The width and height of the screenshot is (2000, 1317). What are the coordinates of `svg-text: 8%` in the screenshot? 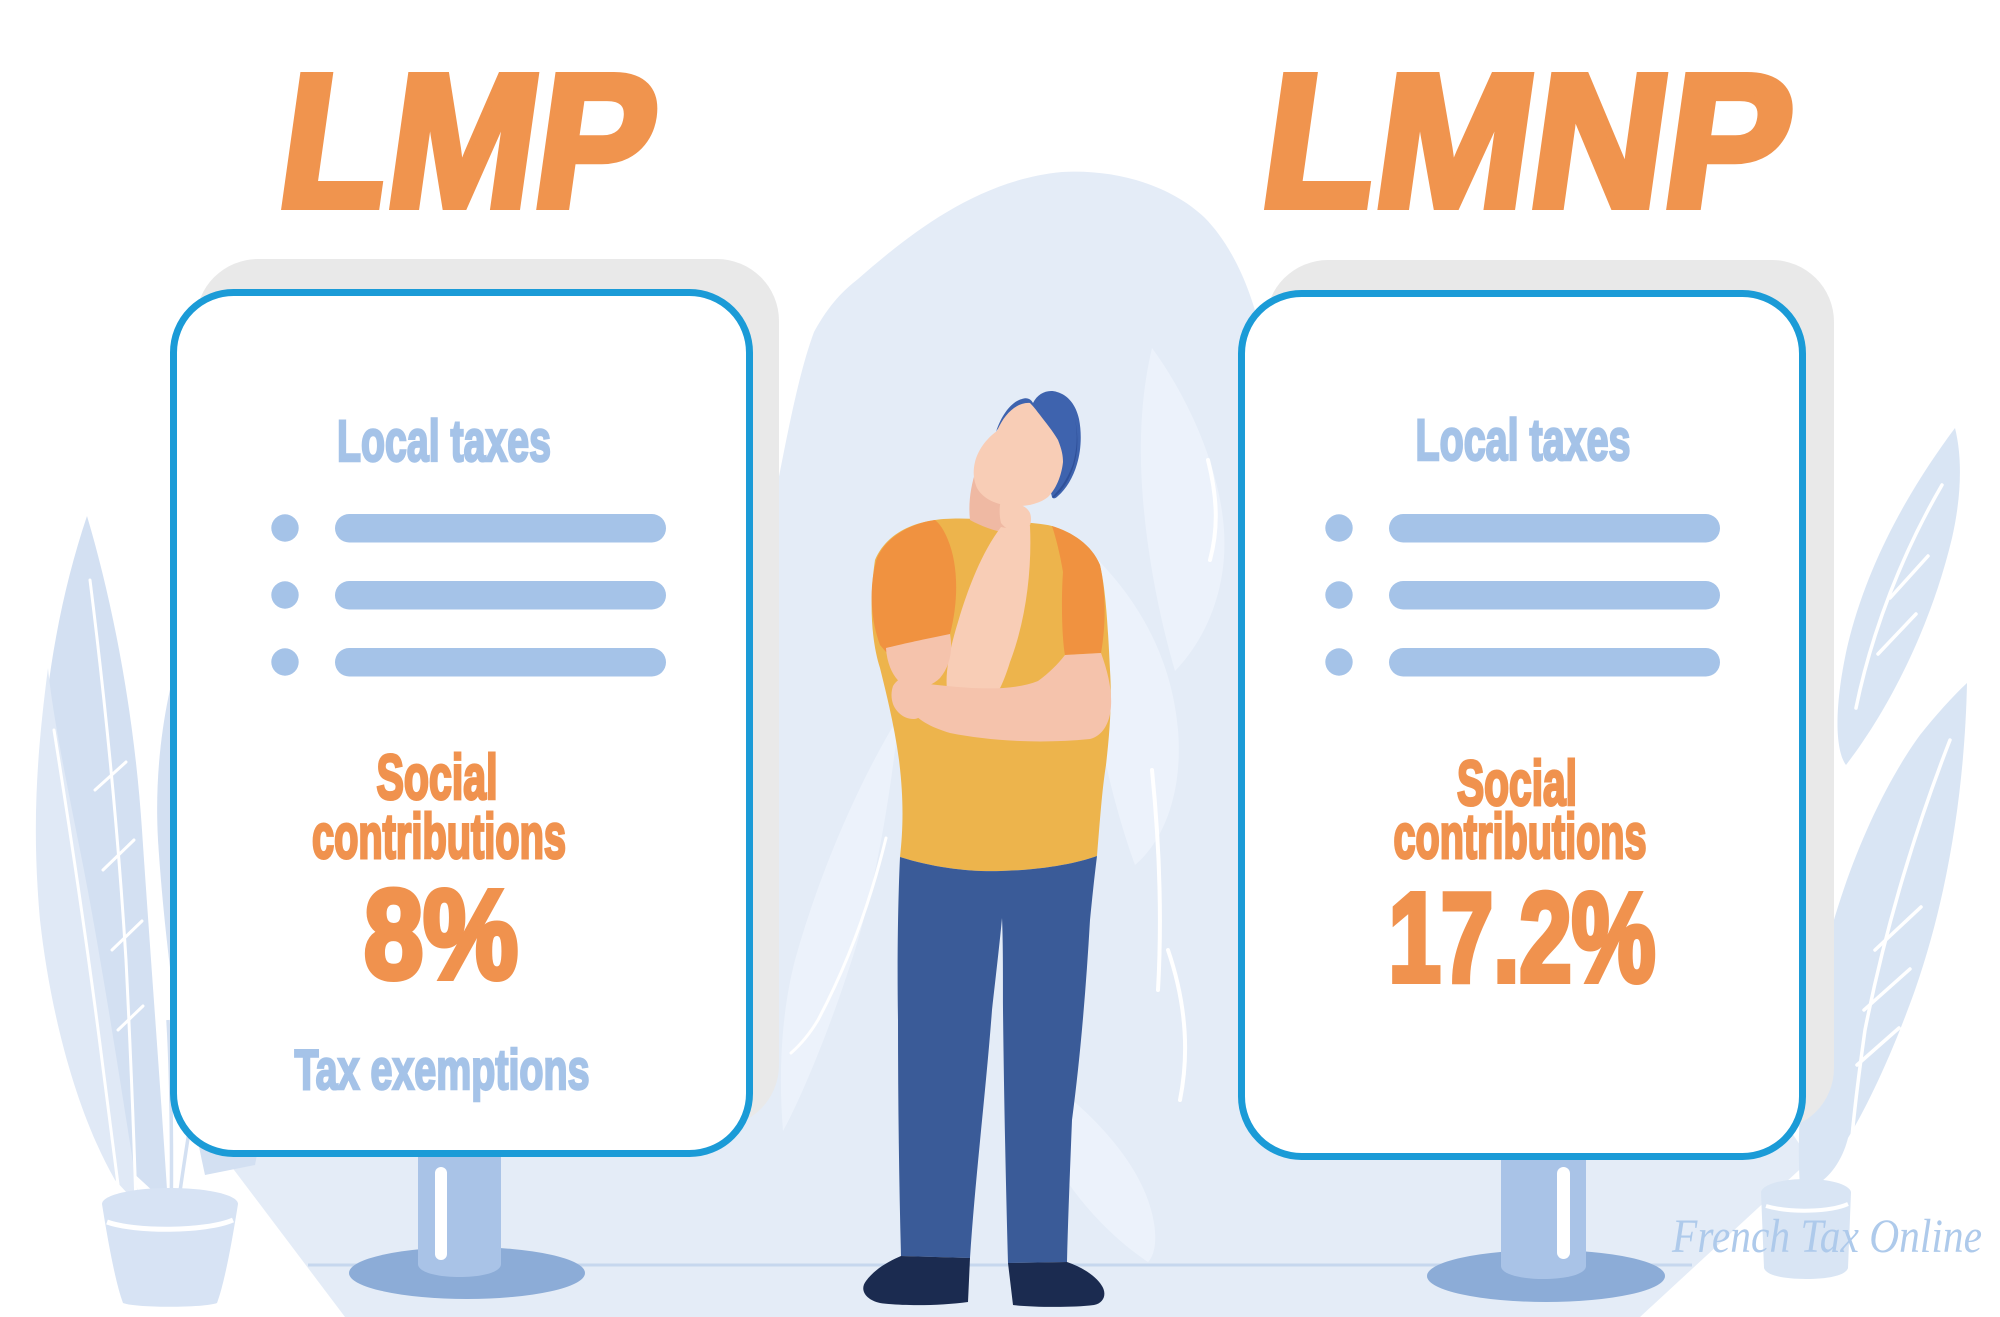 It's located at (441, 934).